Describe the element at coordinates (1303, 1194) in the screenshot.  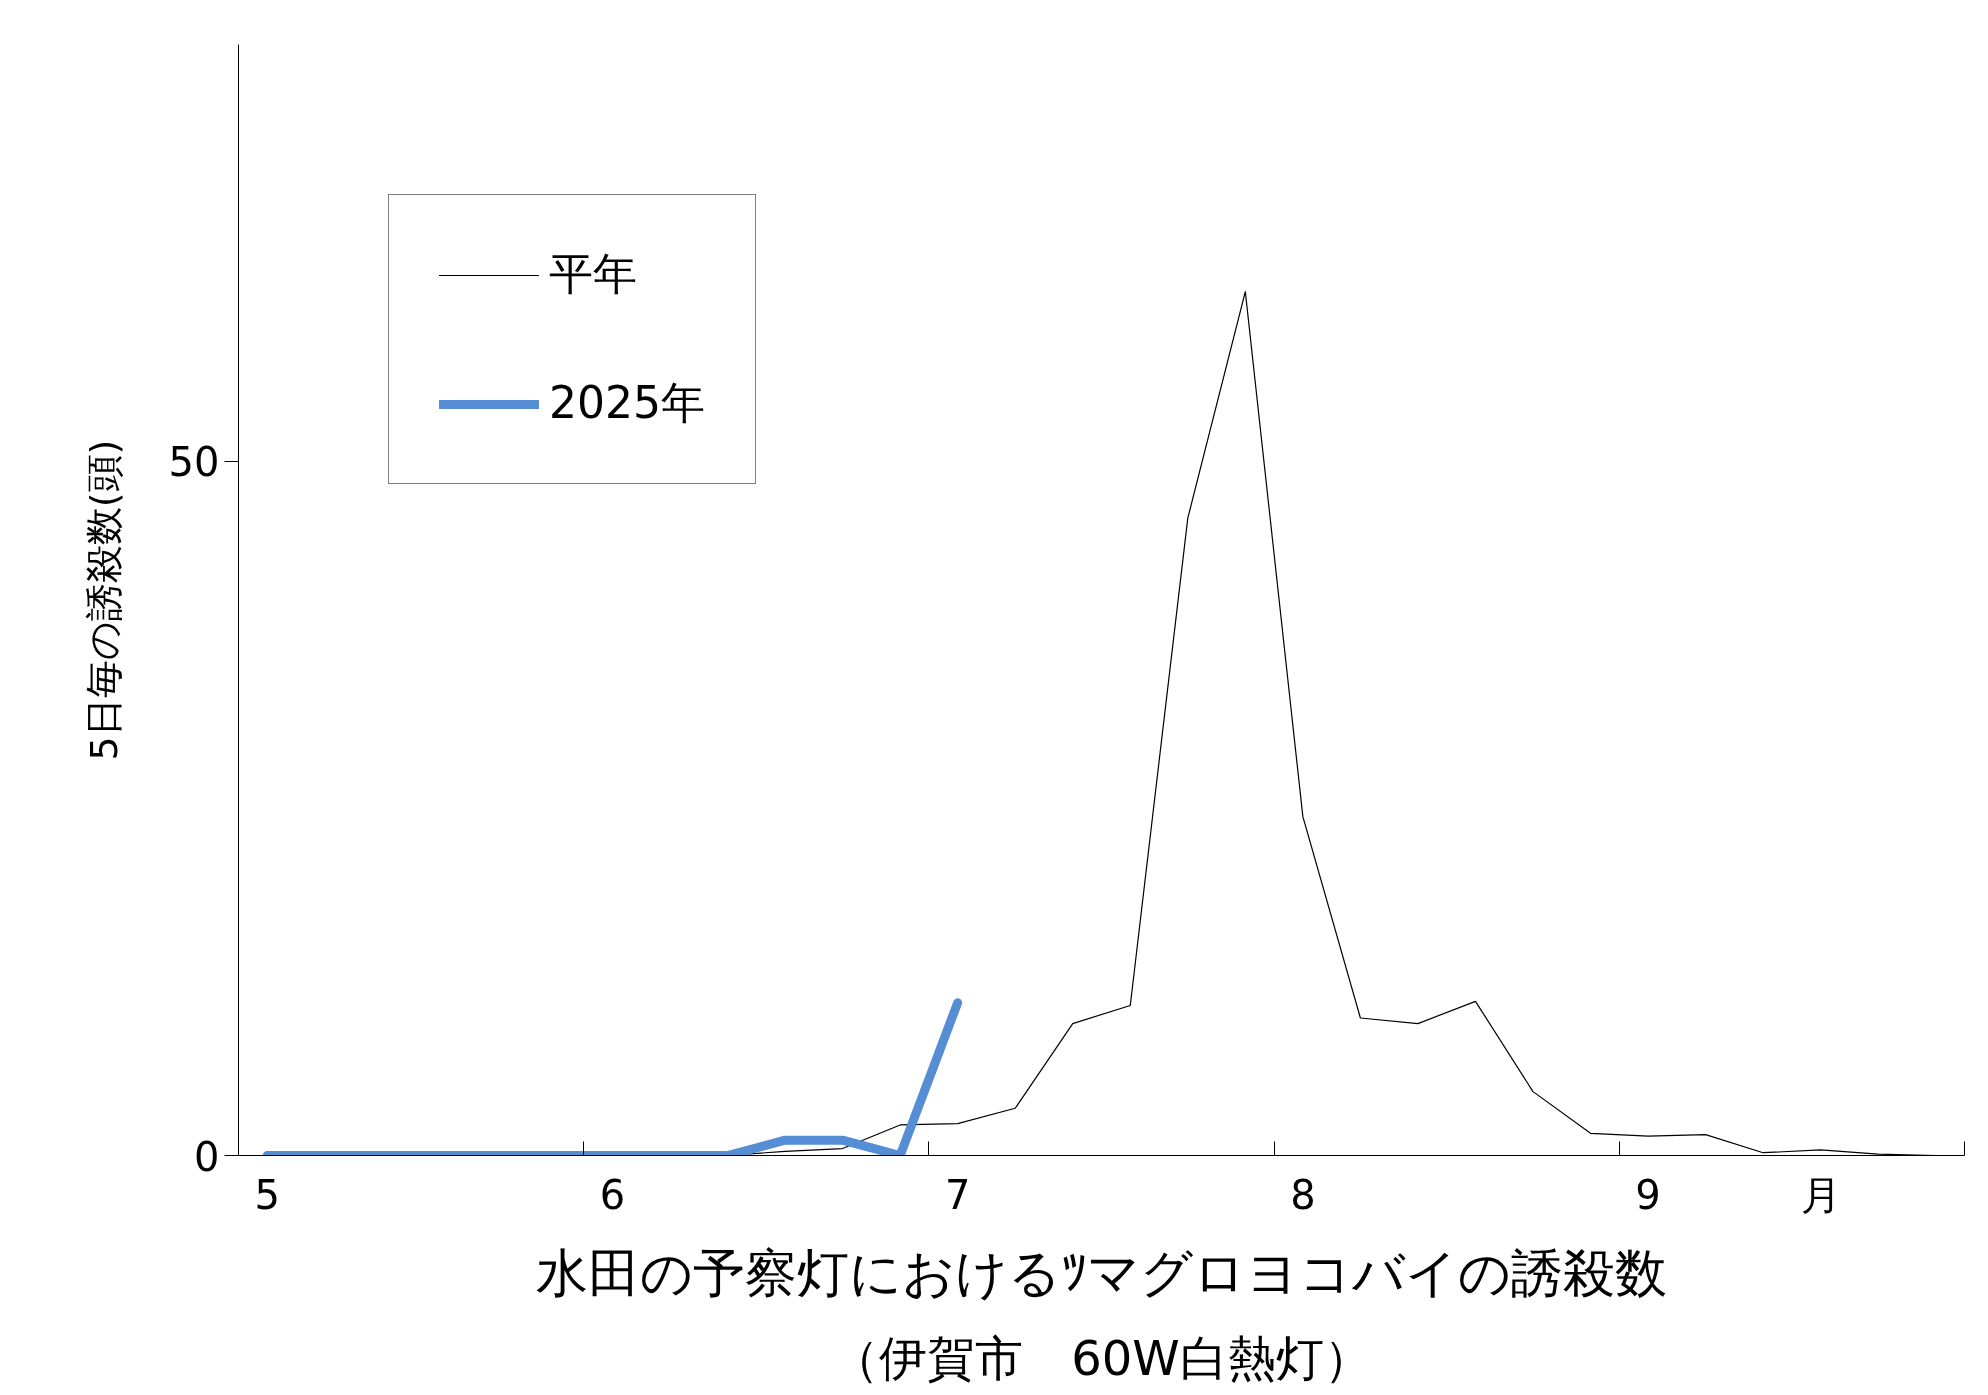
I see `x-tick-label: 8` at that location.